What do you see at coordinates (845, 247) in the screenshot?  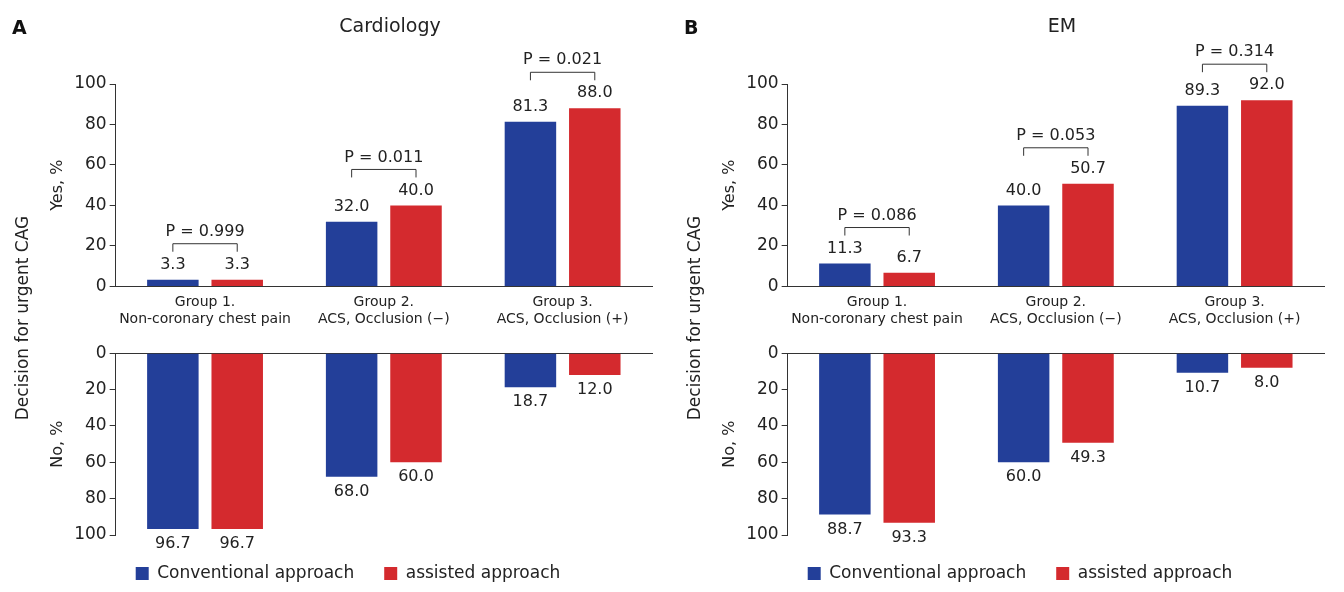 I see `data-label: 11.3` at bounding box center [845, 247].